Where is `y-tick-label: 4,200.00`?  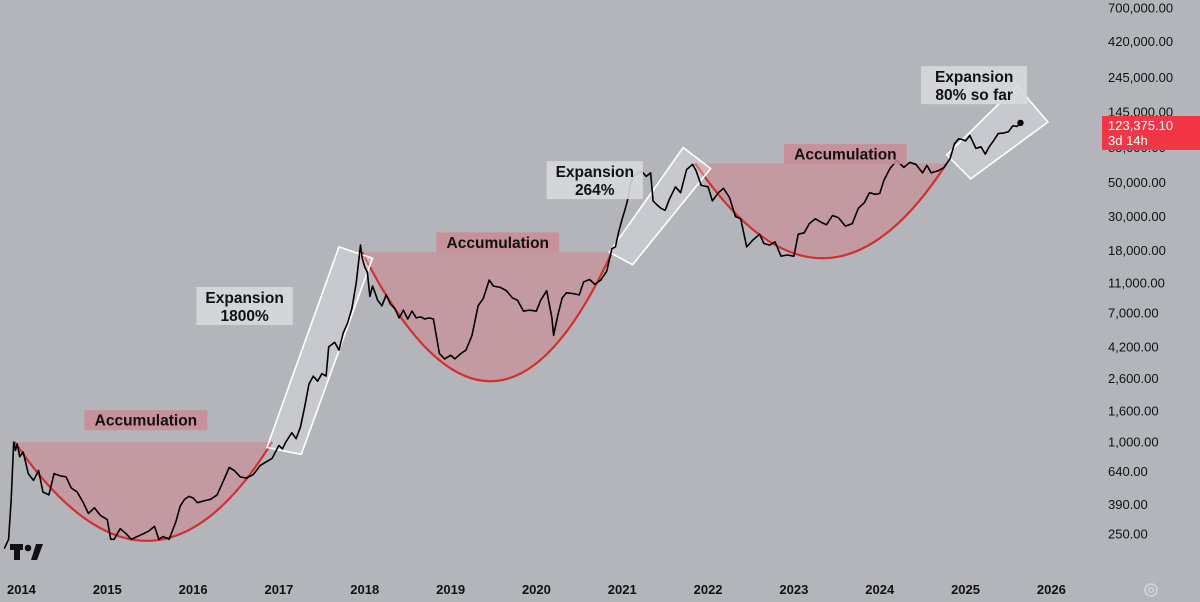
y-tick-label: 4,200.00 is located at coordinates (1133, 346).